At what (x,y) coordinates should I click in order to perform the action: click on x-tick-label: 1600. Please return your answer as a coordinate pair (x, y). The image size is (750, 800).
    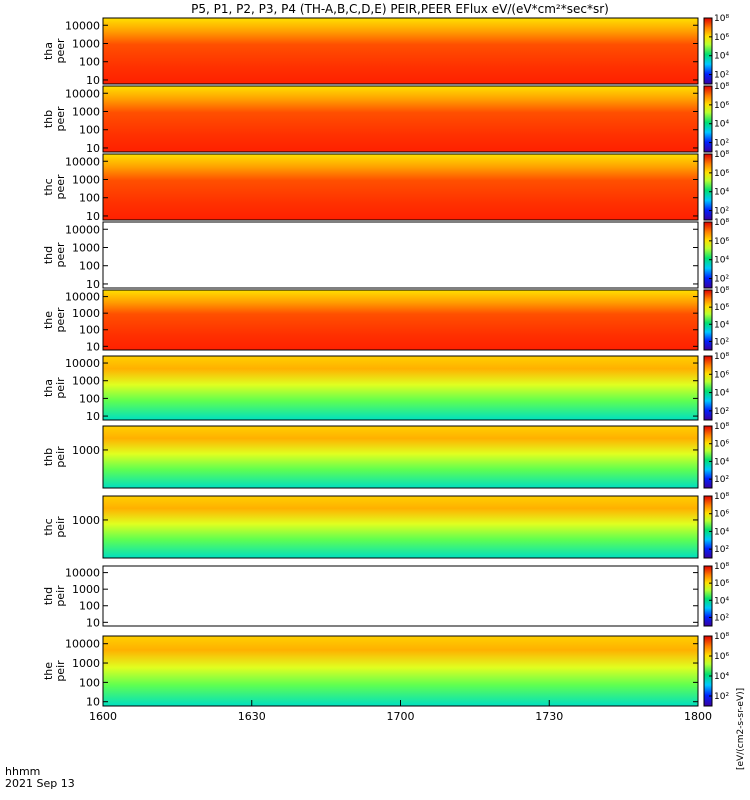
    Looking at the image, I should click on (103, 716).